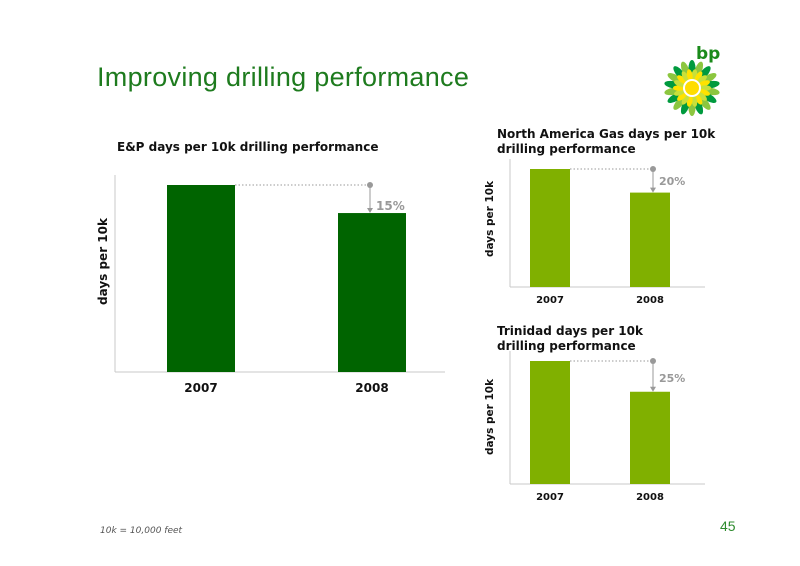 This screenshot has width=800, height=566. Describe the element at coordinates (728, 526) in the screenshot. I see `page-number: 45` at that location.